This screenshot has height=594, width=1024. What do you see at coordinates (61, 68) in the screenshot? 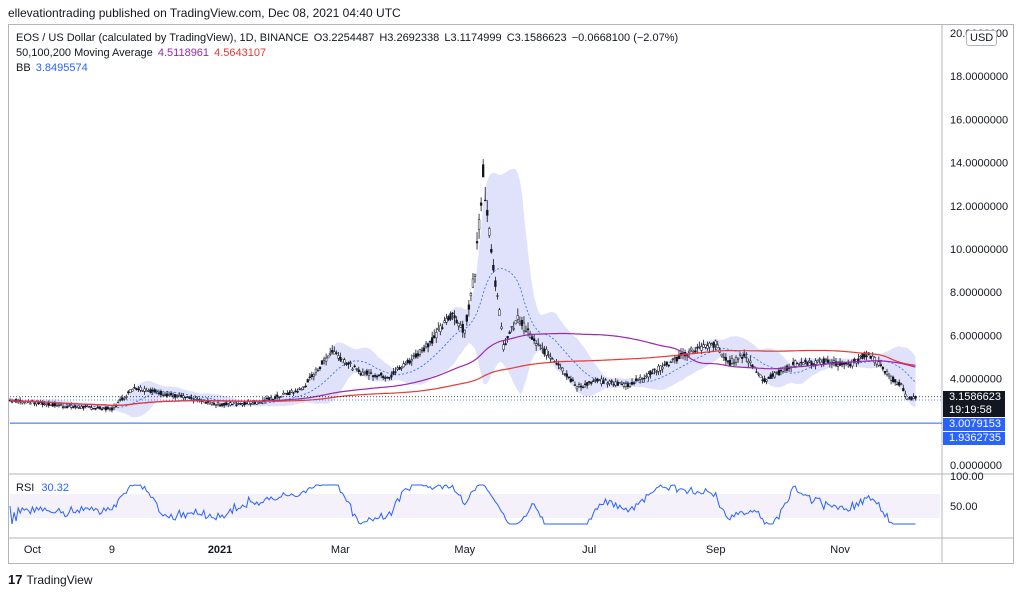
I see `legend-bb-value: 3.8495574` at bounding box center [61, 68].